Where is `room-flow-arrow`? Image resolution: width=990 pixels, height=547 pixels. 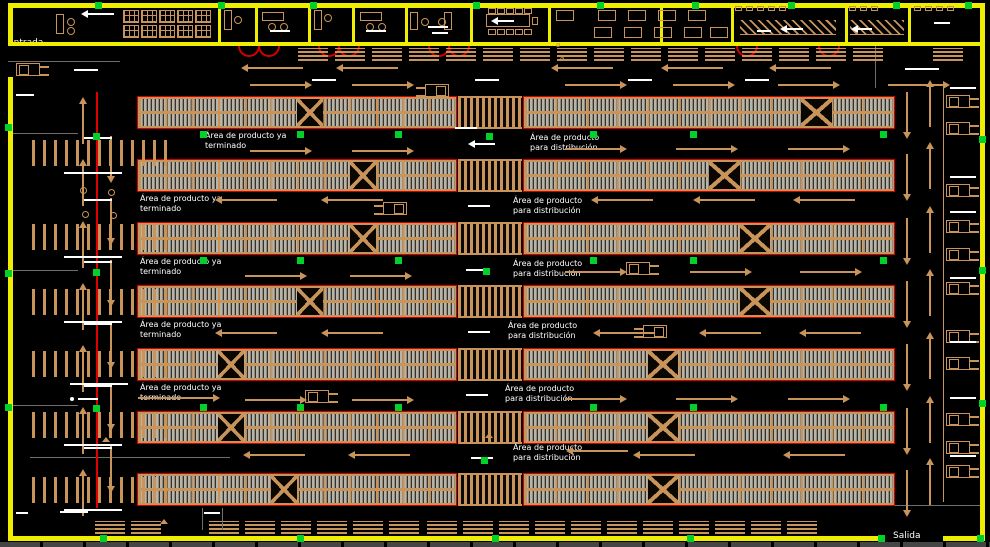 room-flow-arrow is located at coordinates (861, 29).